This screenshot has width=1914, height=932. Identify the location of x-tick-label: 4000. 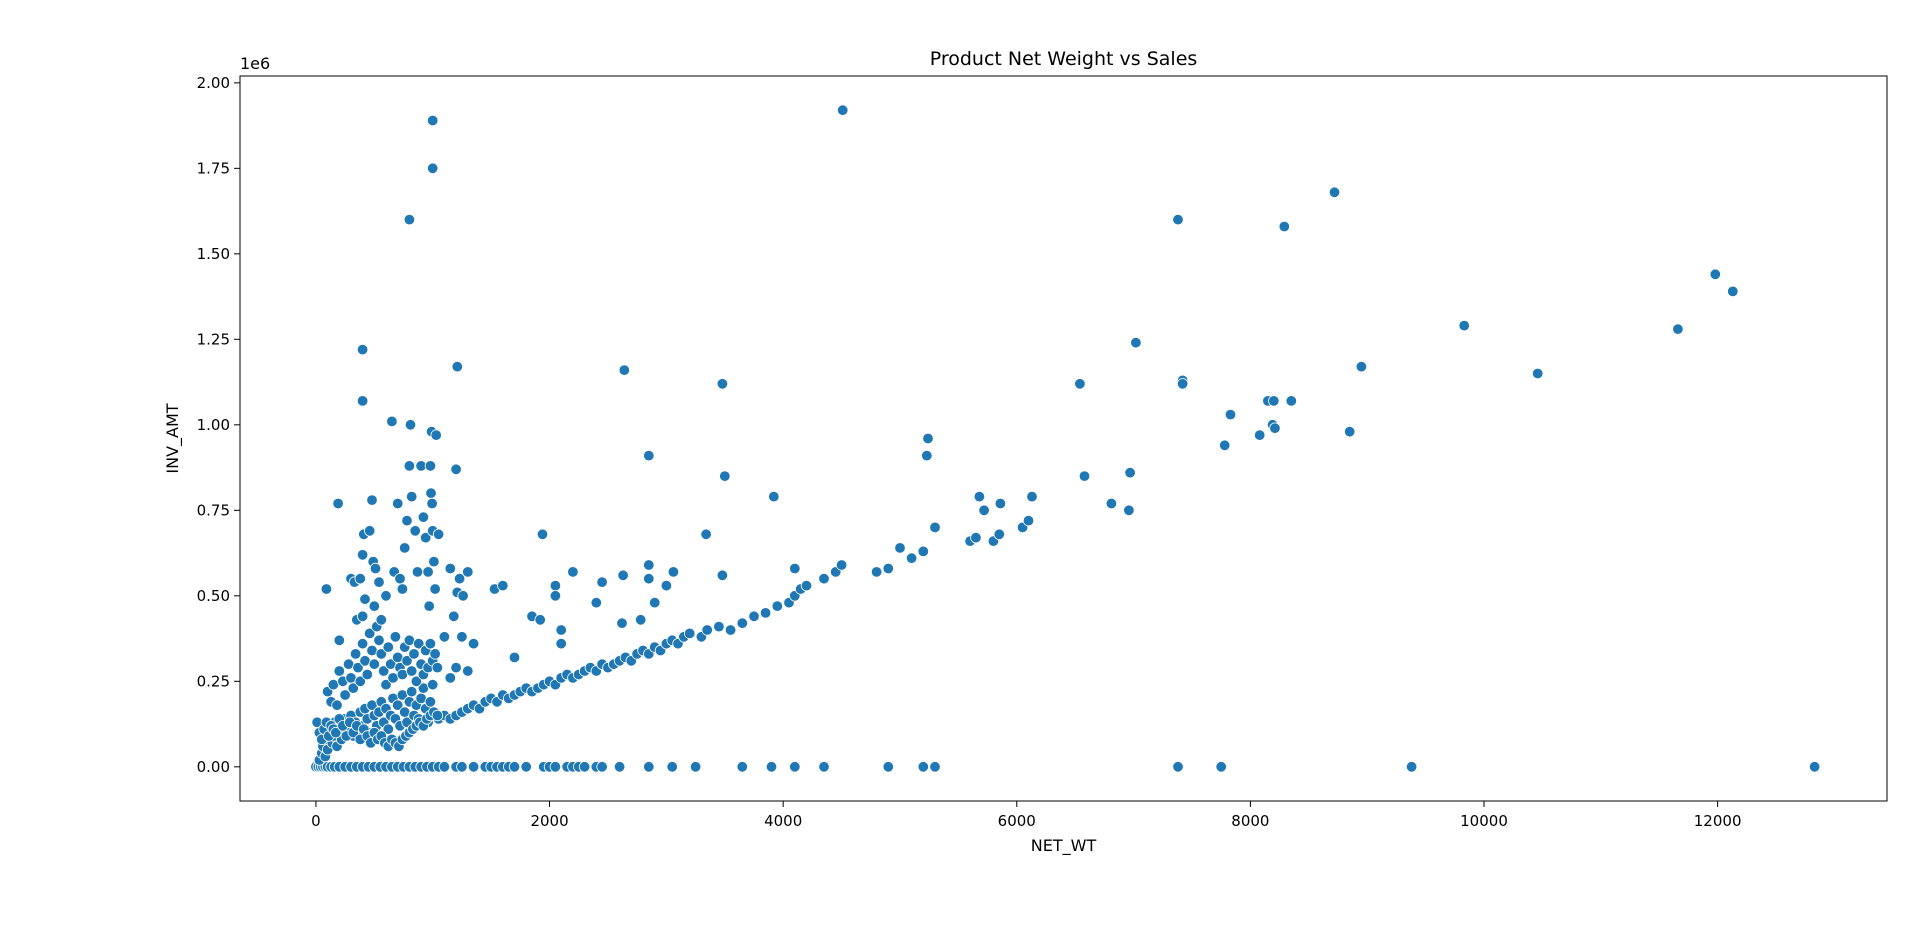
(783, 821).